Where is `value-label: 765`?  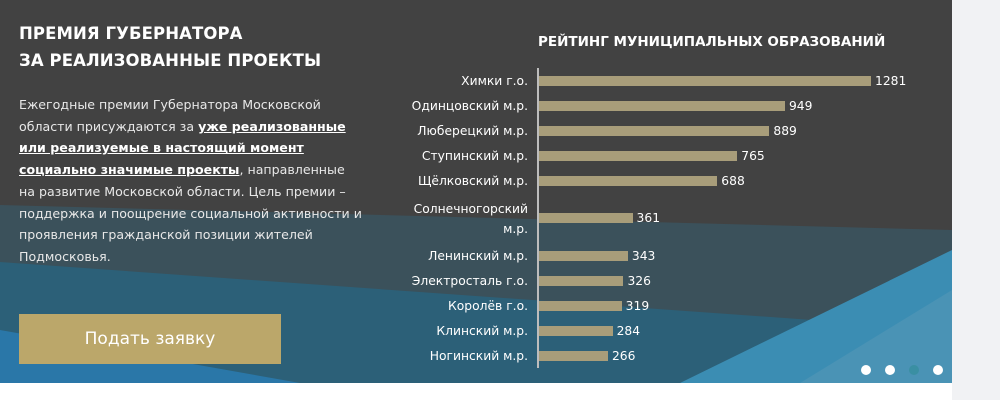
value-label: 765 is located at coordinates (753, 156).